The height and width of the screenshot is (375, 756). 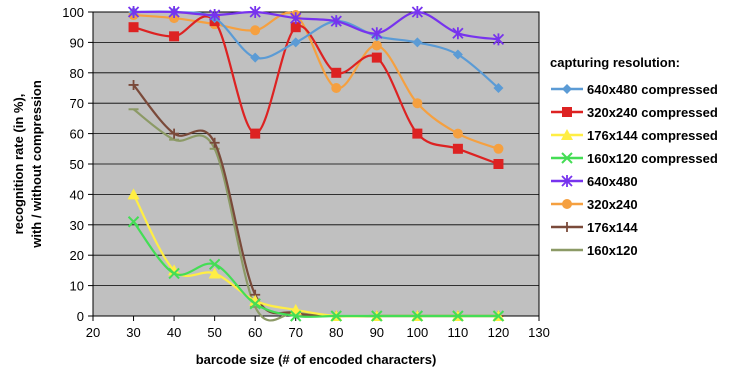 What do you see at coordinates (539, 332) in the screenshot?
I see `x-tick-label: 130` at bounding box center [539, 332].